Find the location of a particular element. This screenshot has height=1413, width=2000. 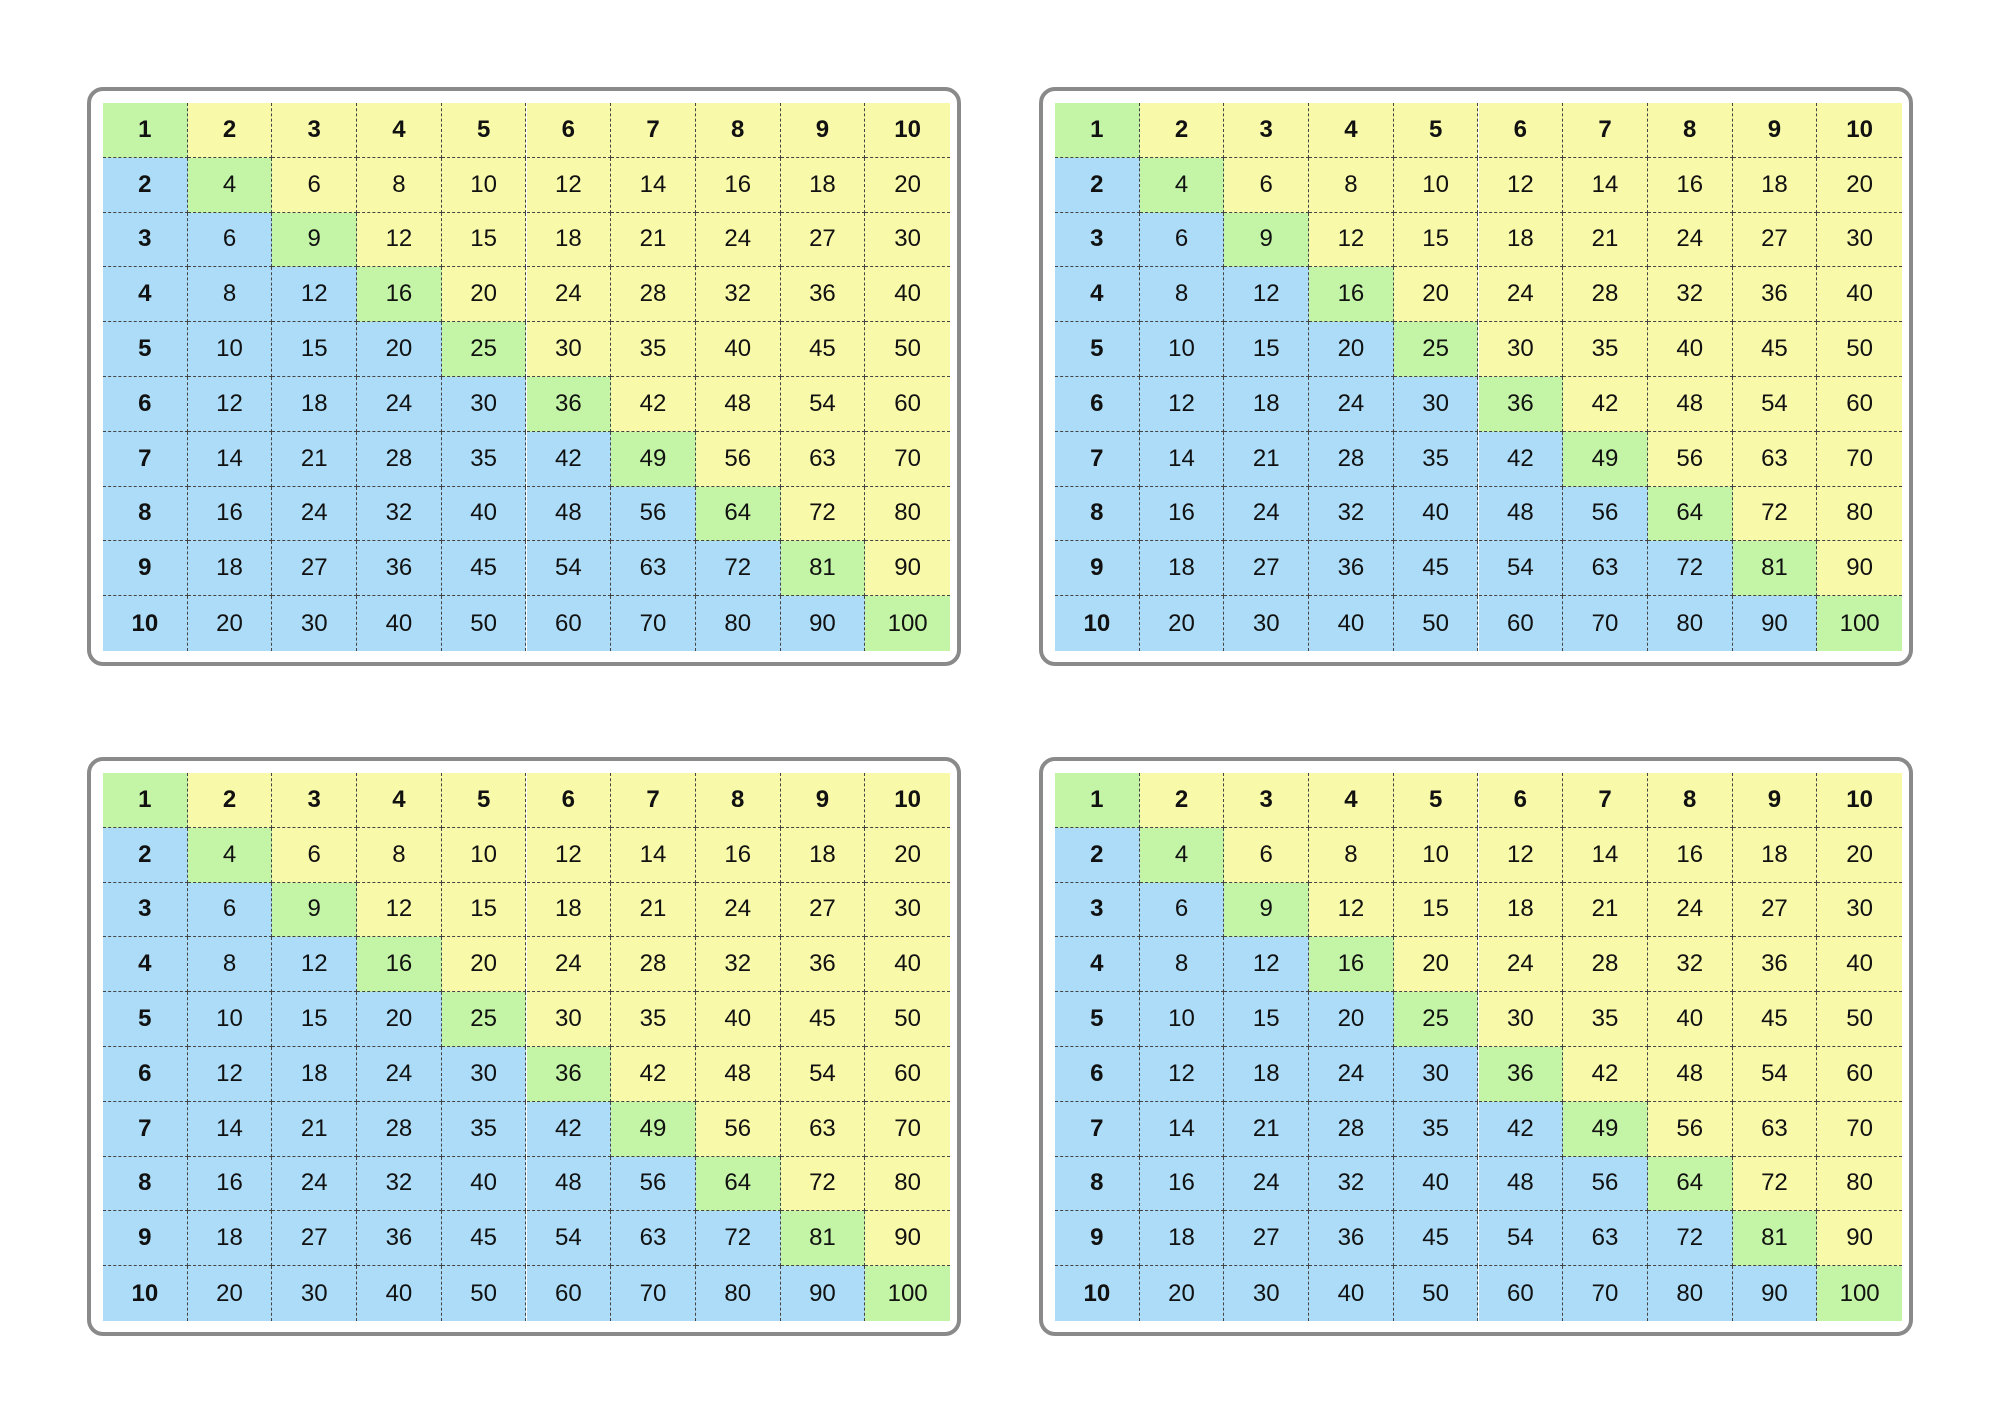

product-cell: 72 is located at coordinates (823, 514).